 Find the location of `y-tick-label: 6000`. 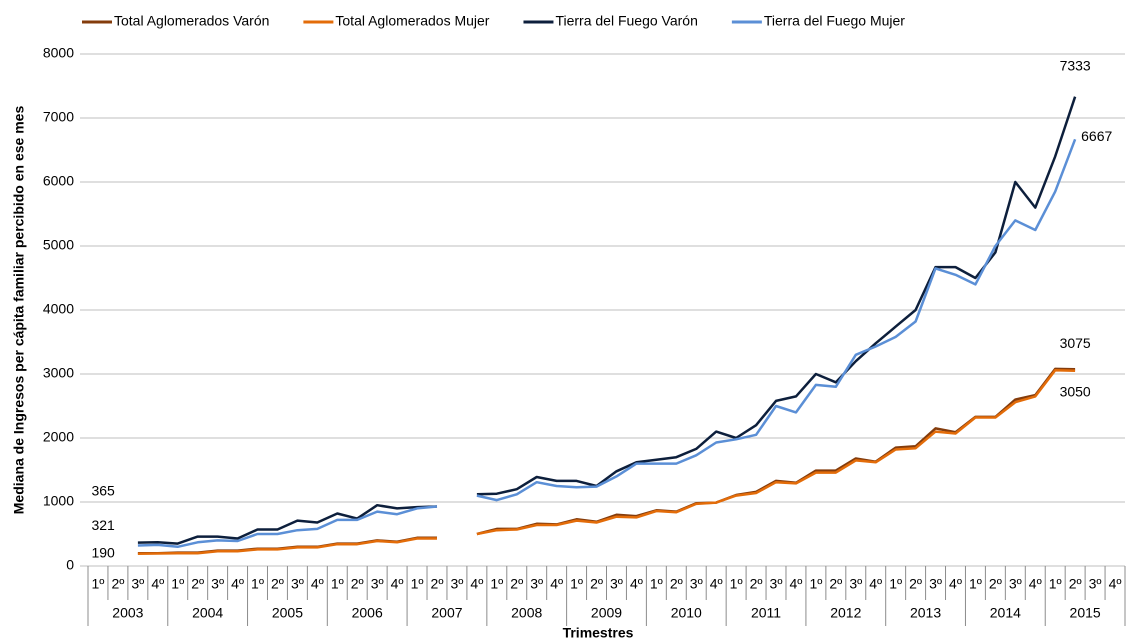

y-tick-label: 6000 is located at coordinates (58, 181).